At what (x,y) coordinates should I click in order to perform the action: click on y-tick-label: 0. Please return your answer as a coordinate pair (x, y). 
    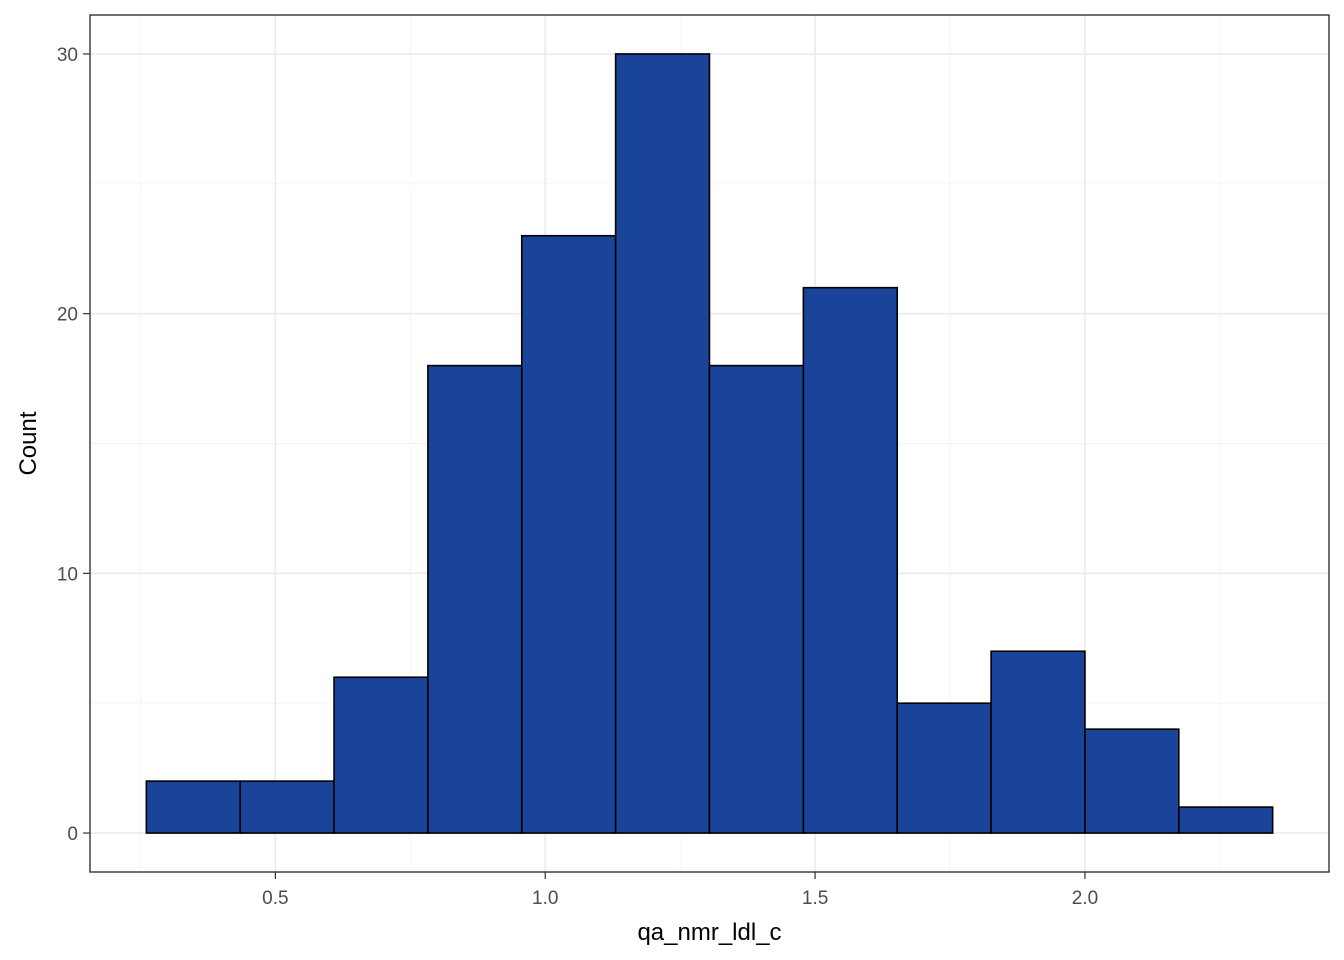
    Looking at the image, I should click on (72, 834).